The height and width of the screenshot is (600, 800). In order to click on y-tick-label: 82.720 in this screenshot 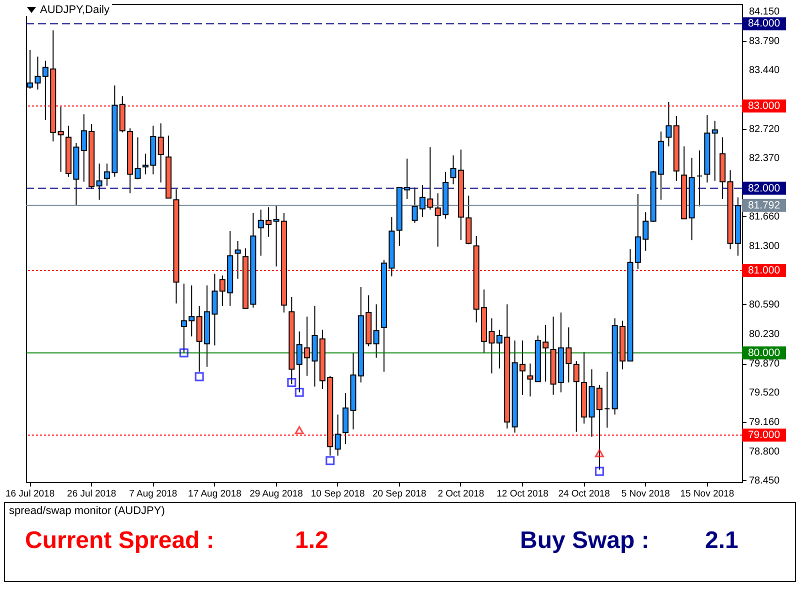, I will do `click(764, 130)`.